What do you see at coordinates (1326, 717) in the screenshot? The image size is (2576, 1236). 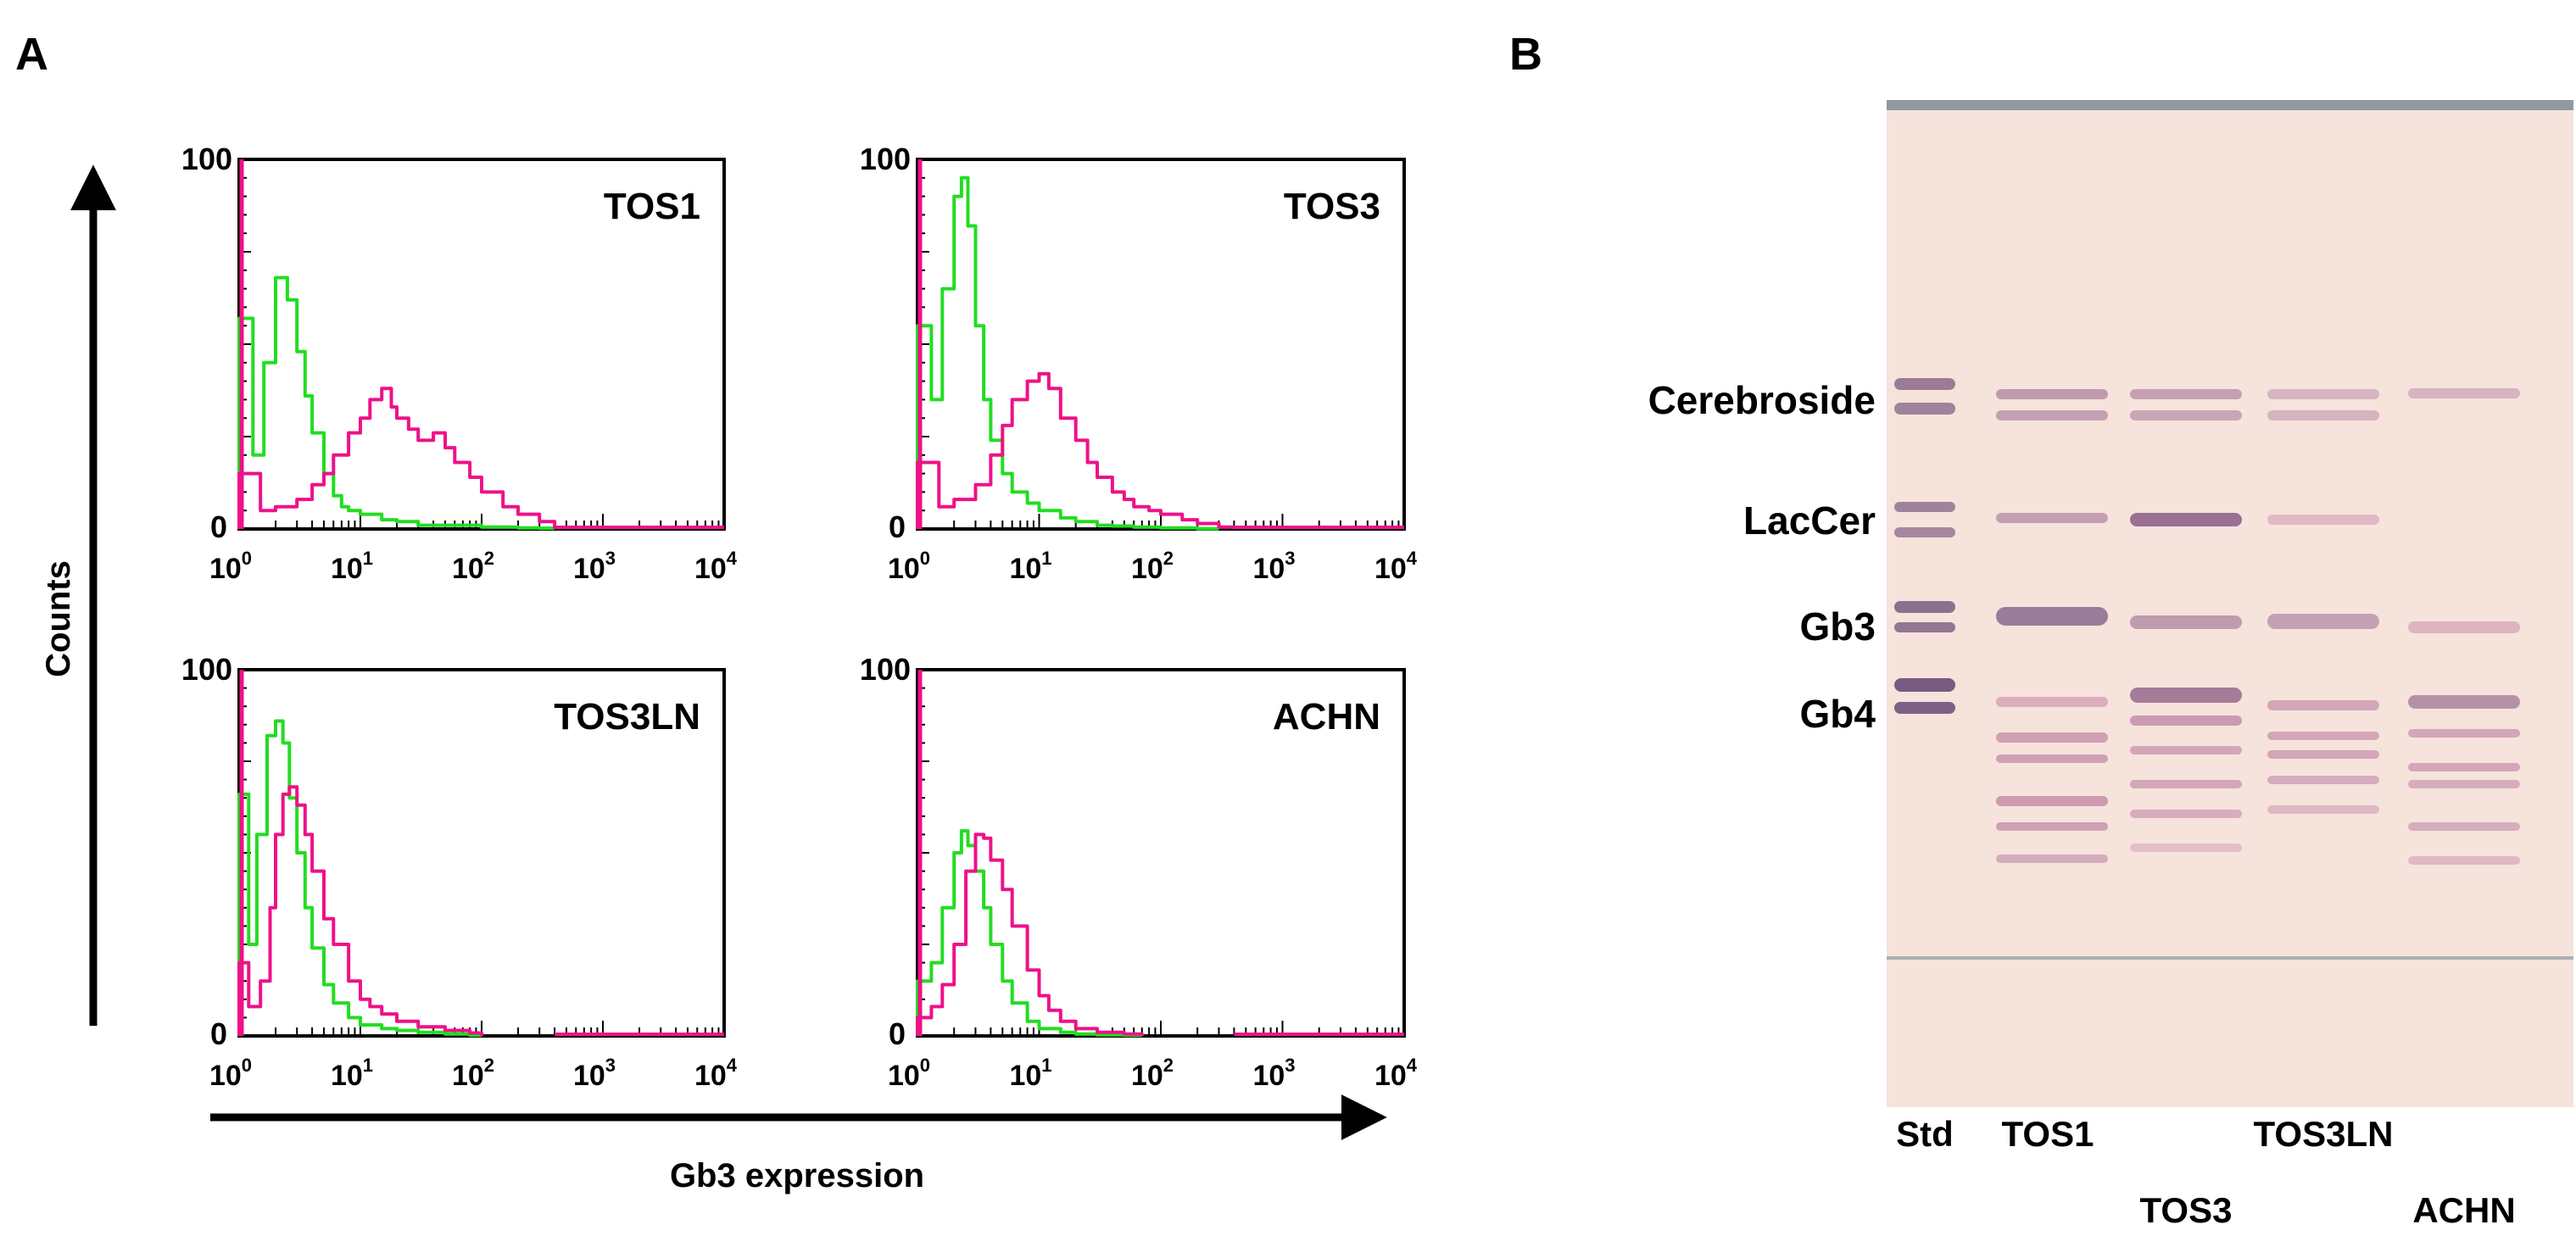 I see `panel-title: ACHN` at bounding box center [1326, 717].